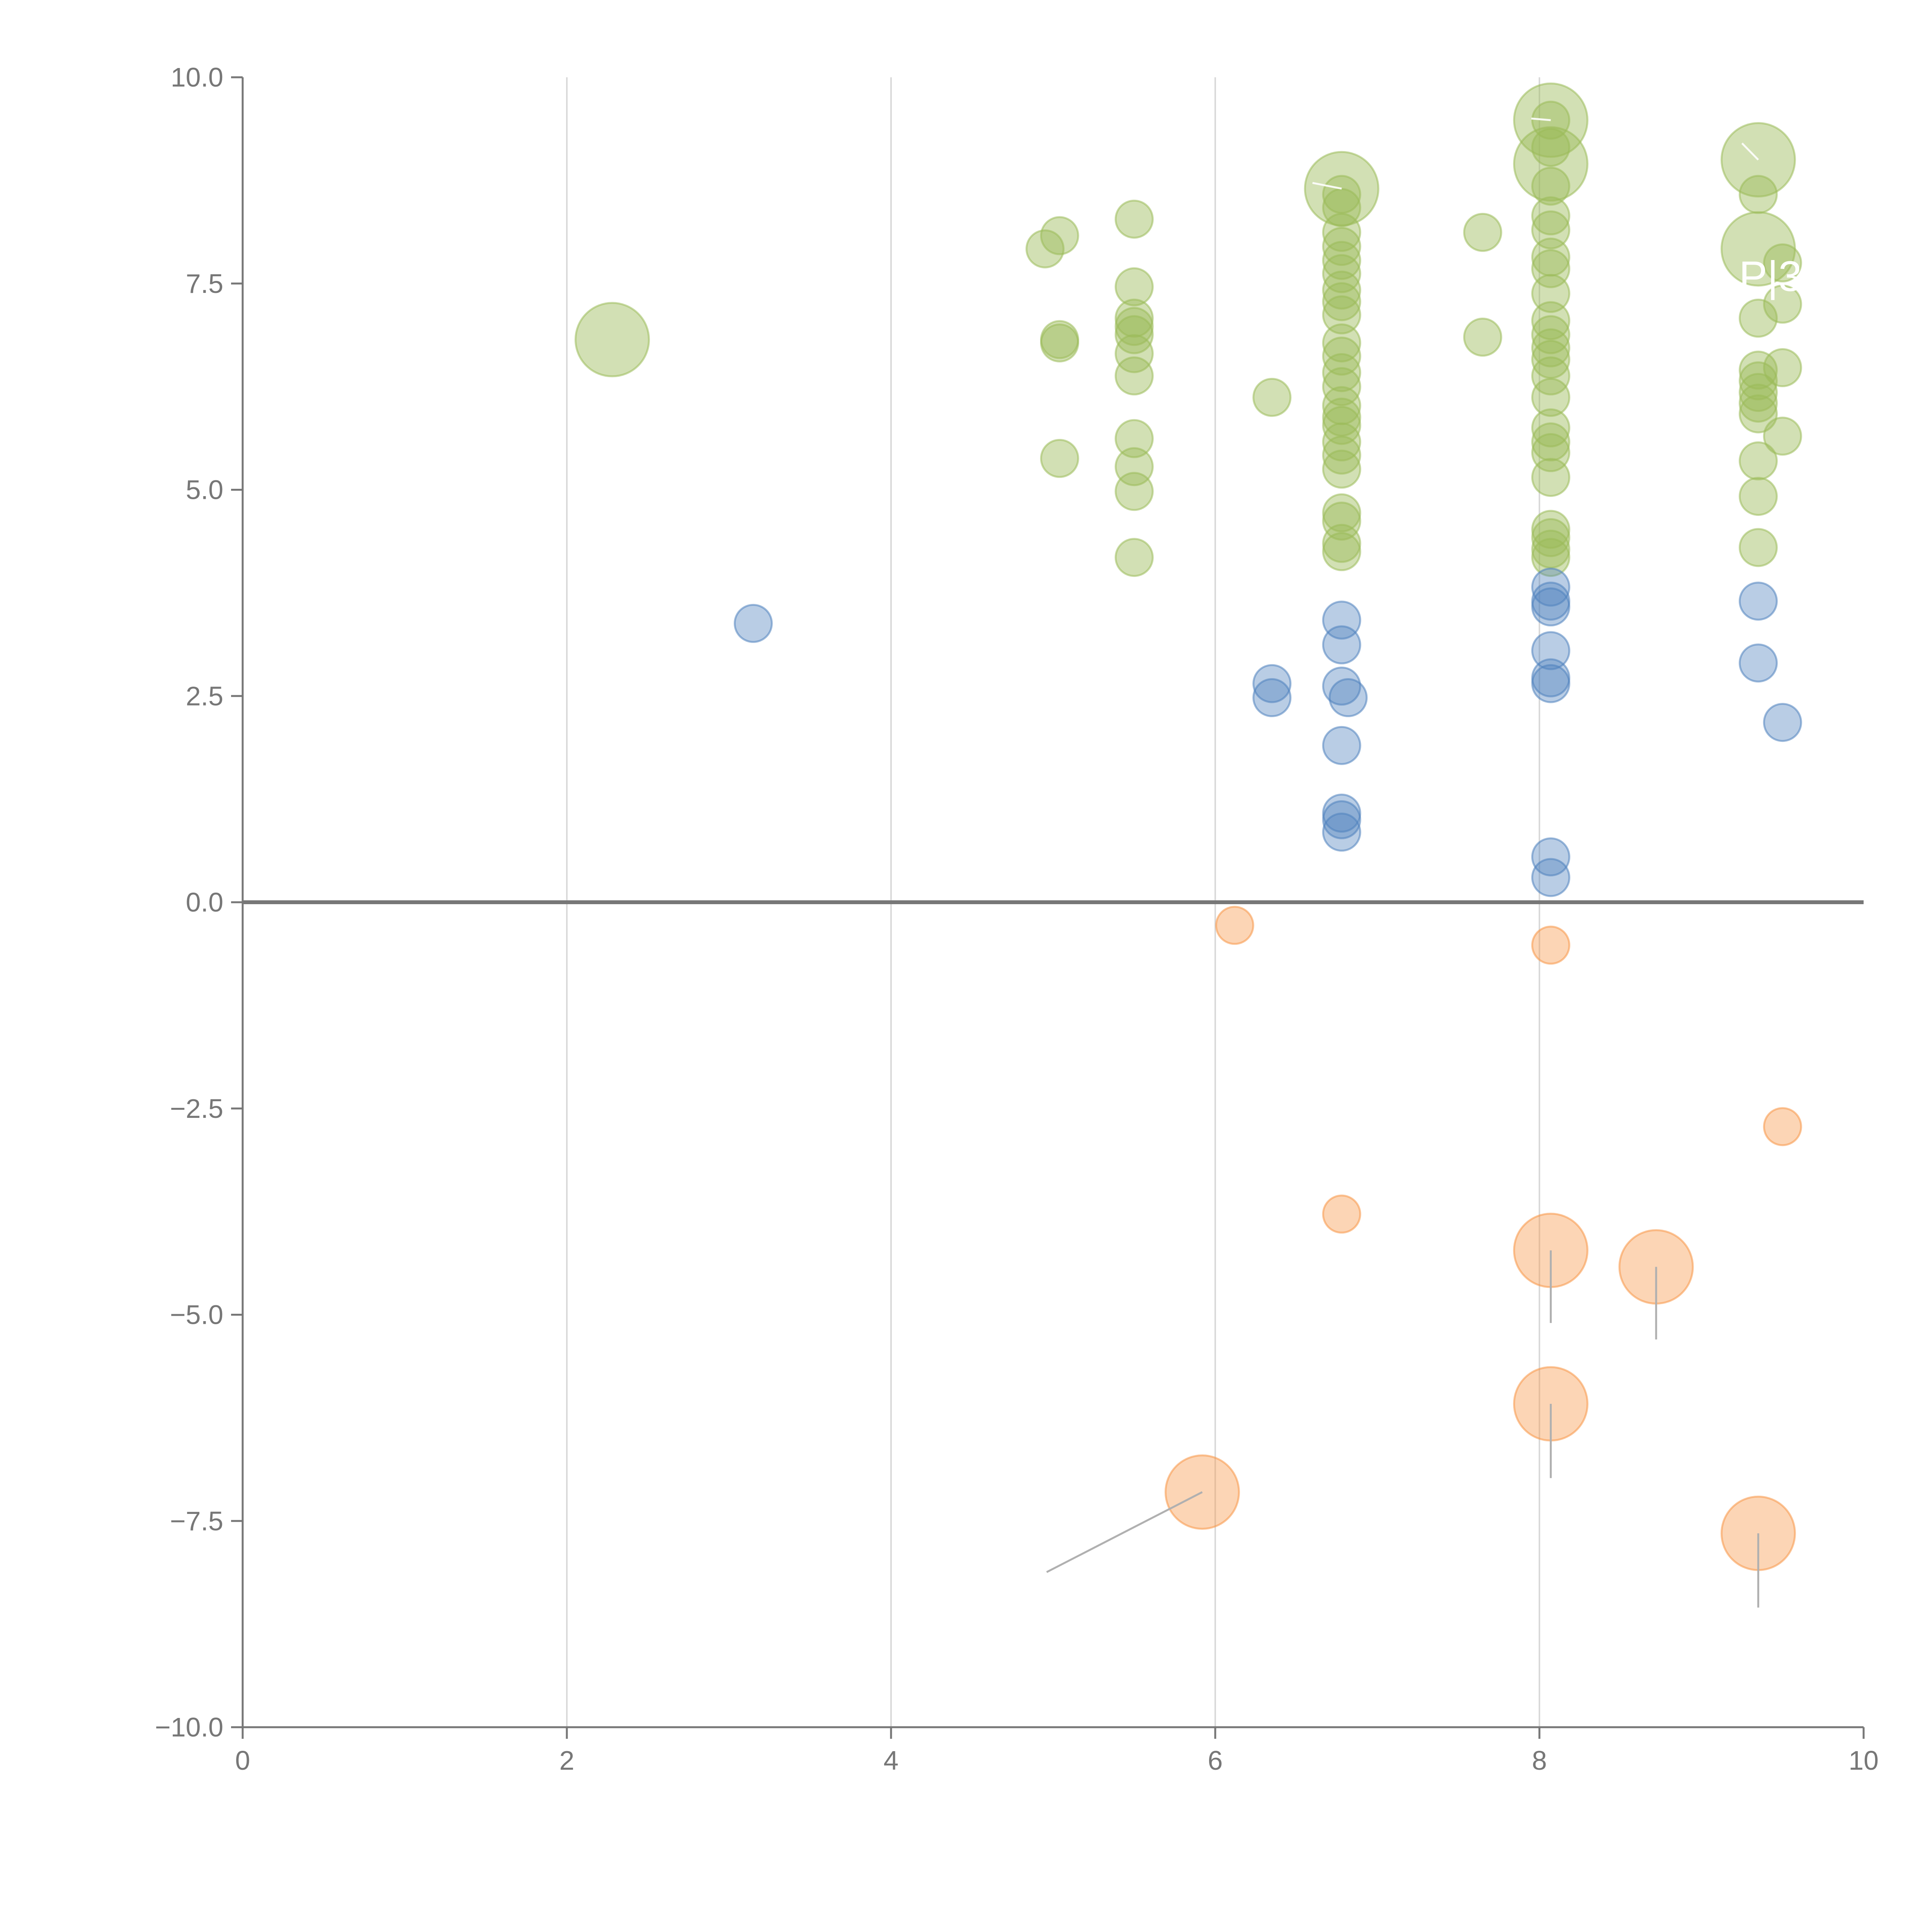 The image size is (1932, 1932). Describe the element at coordinates (197, 77) in the screenshot. I see `y-tick-label: 10.0` at that location.